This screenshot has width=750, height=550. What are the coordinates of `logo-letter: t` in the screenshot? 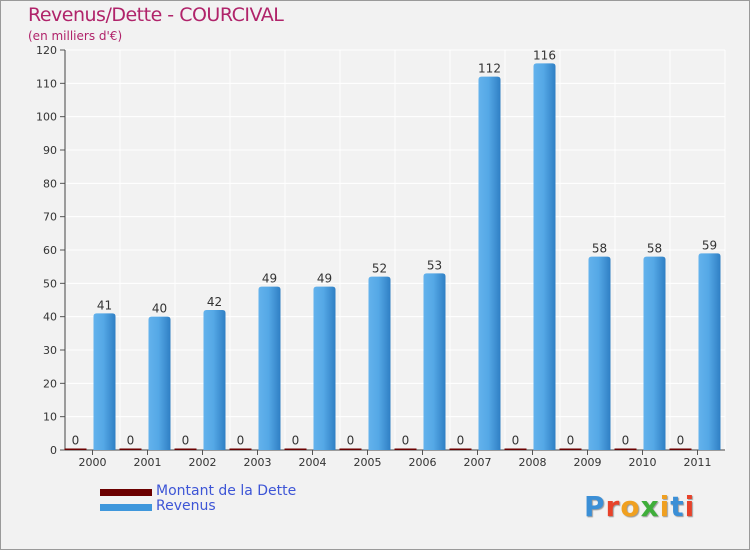 It's located at (677, 506).